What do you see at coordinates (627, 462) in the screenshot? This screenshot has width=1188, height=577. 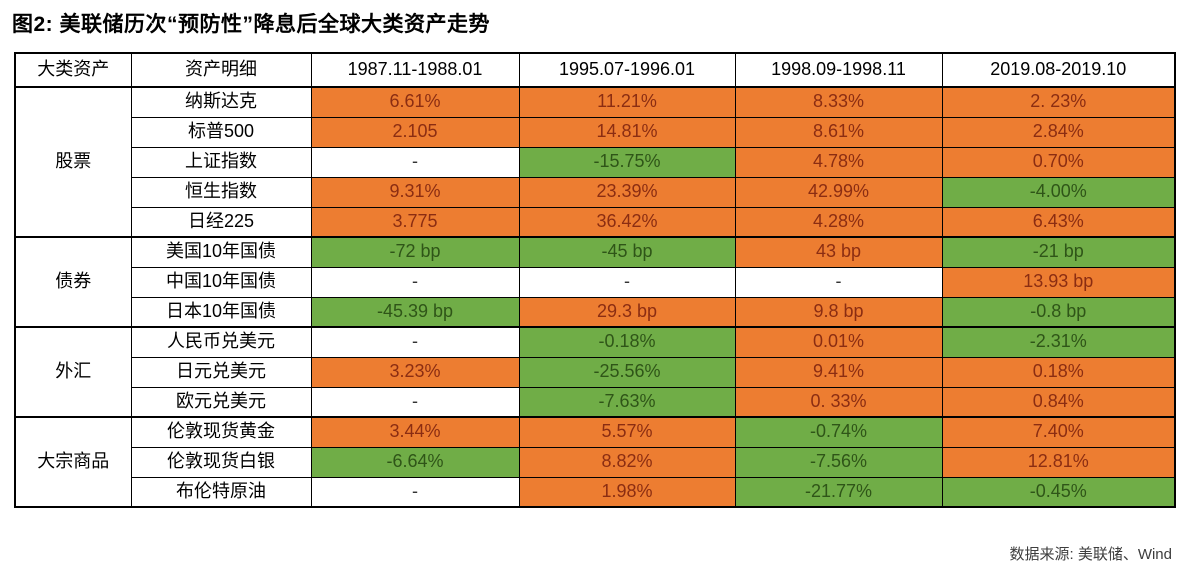 I see `value-cell: 8.82%` at bounding box center [627, 462].